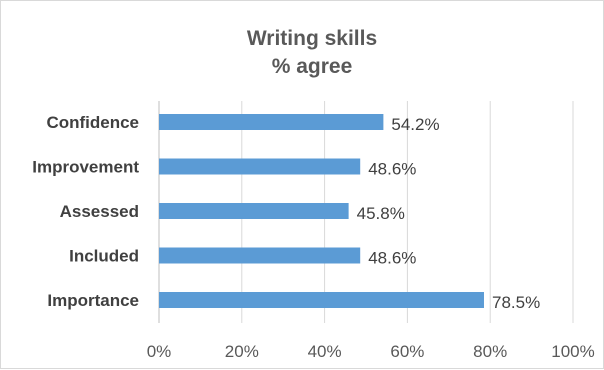 The width and height of the screenshot is (604, 370). I want to click on x-tick-label: 0%, so click(159, 351).